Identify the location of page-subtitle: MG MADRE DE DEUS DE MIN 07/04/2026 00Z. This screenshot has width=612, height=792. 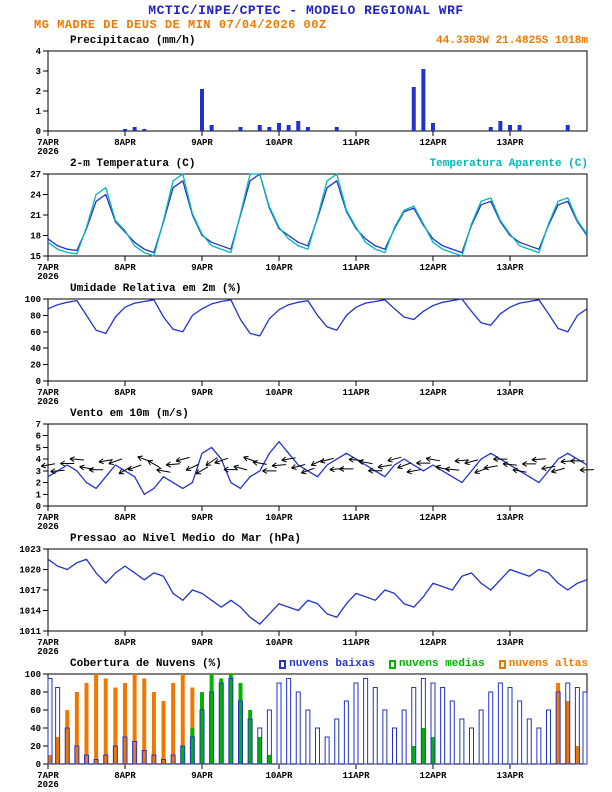
(180, 25).